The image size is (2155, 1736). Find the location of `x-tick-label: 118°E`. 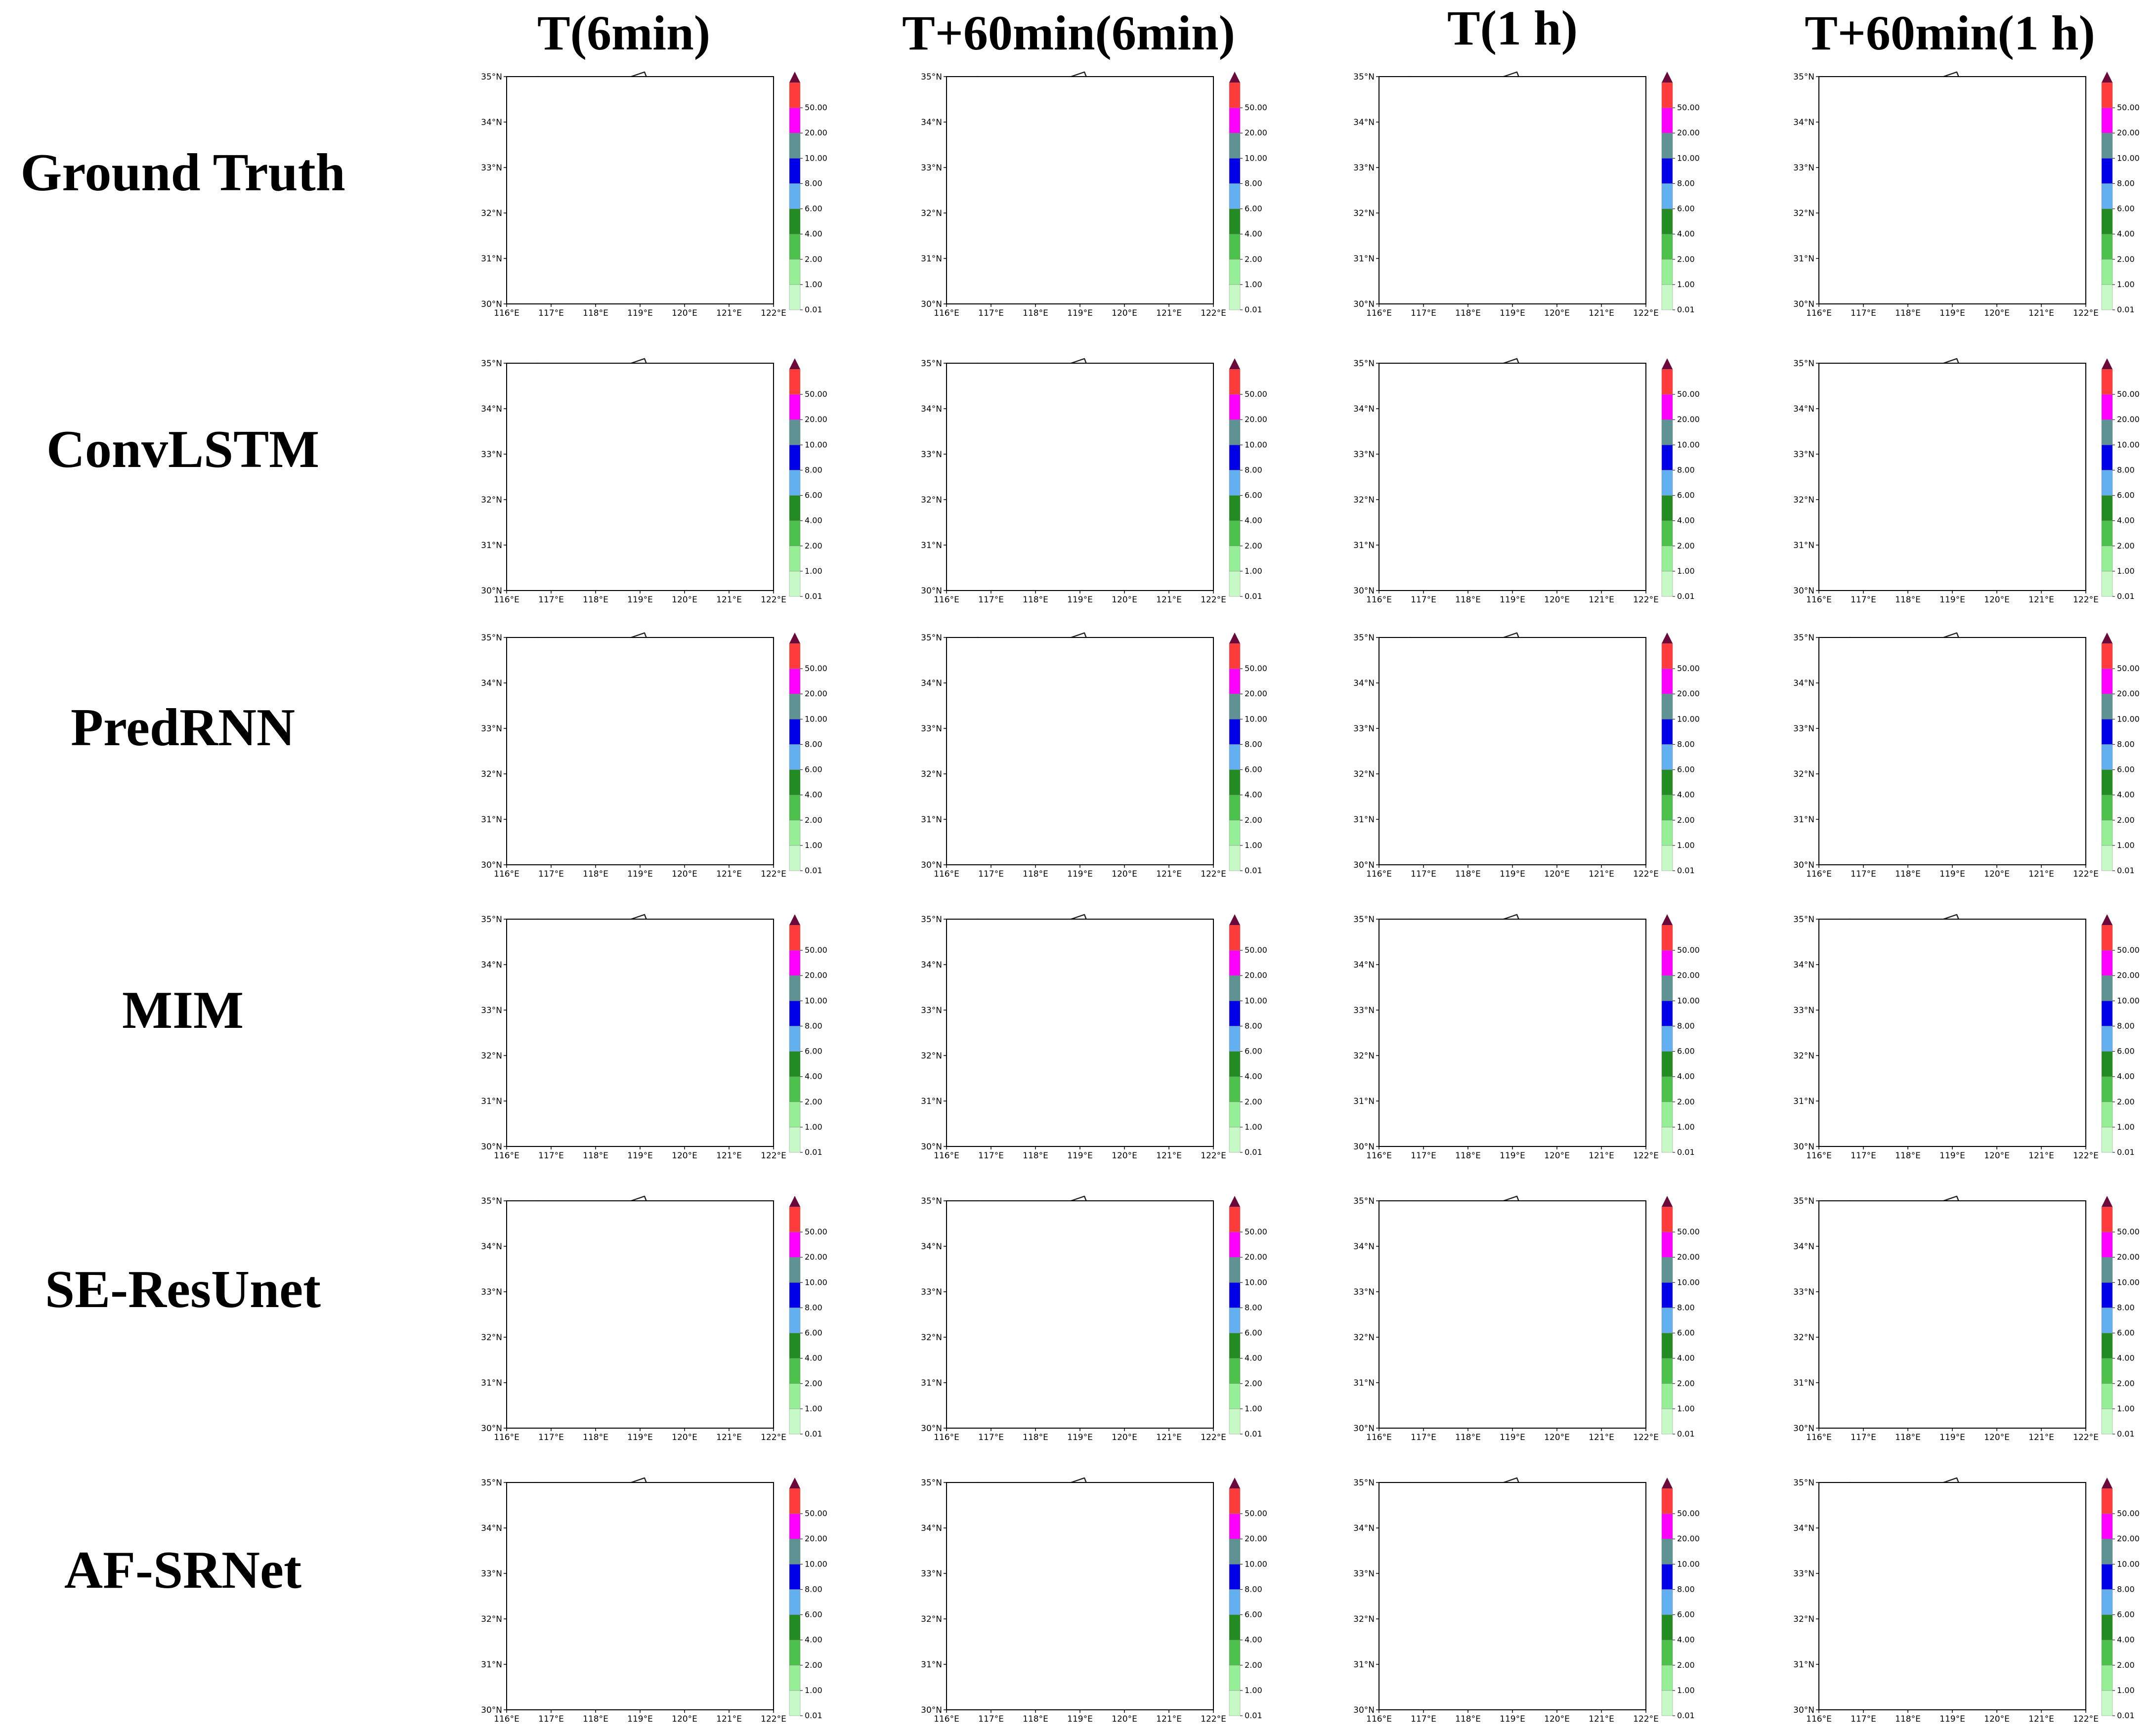

x-tick-label: 118°E is located at coordinates (1468, 313).